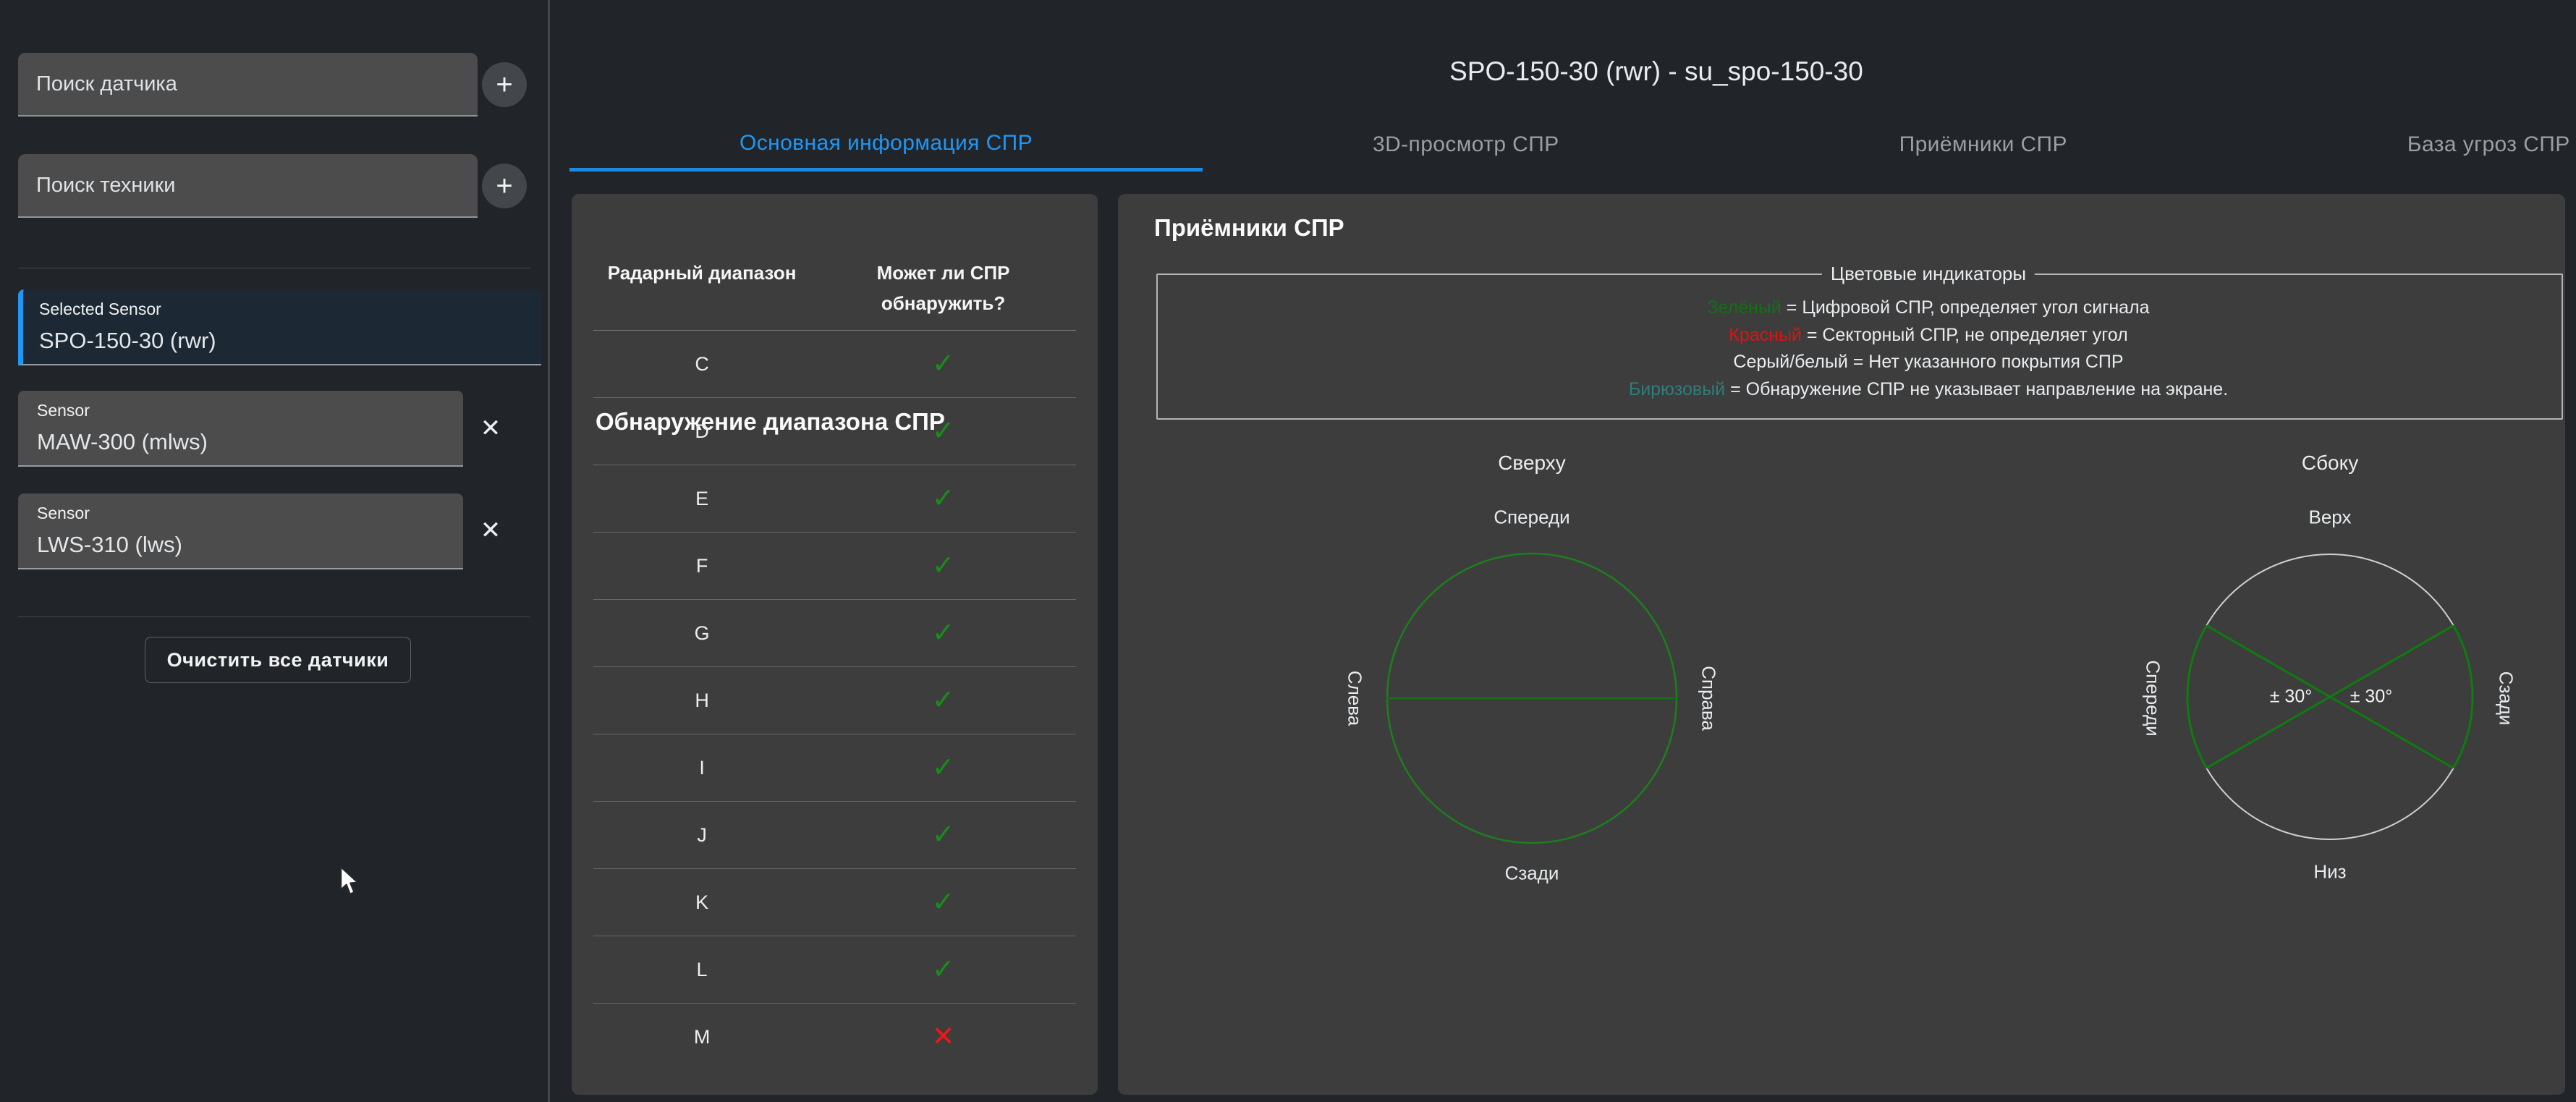 This screenshot has height=1102, width=2576. I want to click on legend-term-red: Красный, so click(1766, 334).